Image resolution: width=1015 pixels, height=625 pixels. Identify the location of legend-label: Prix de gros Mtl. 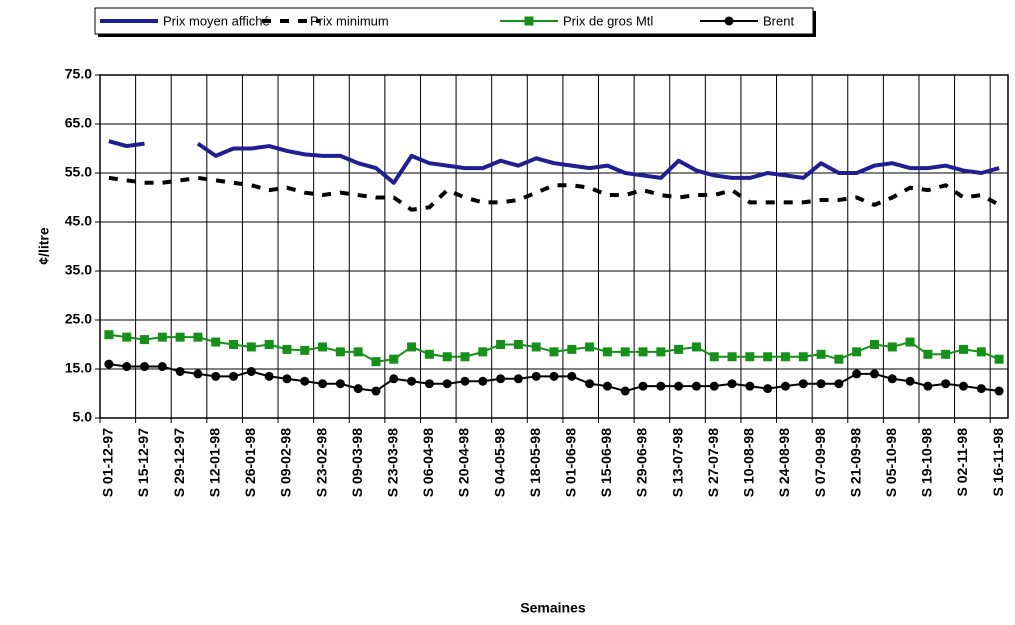
(608, 20).